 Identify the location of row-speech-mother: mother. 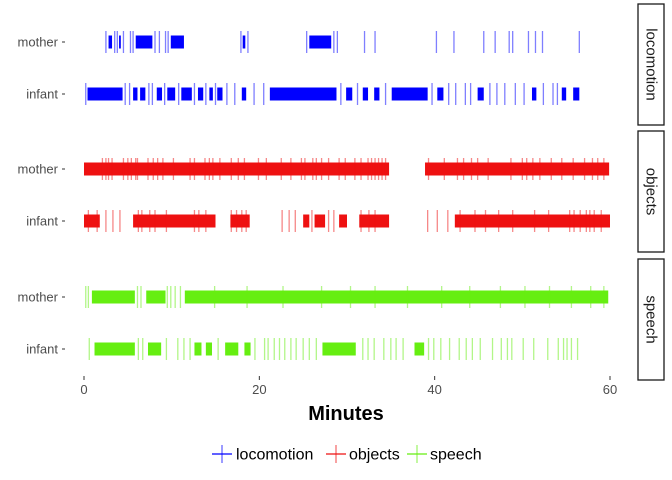
(313, 297).